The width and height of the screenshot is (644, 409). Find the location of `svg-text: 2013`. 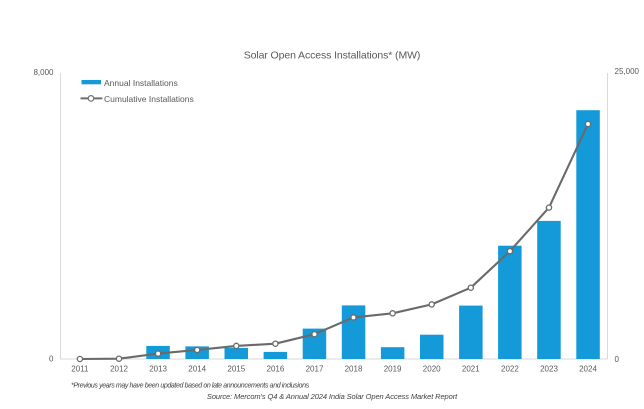

svg-text: 2013 is located at coordinates (158, 368).